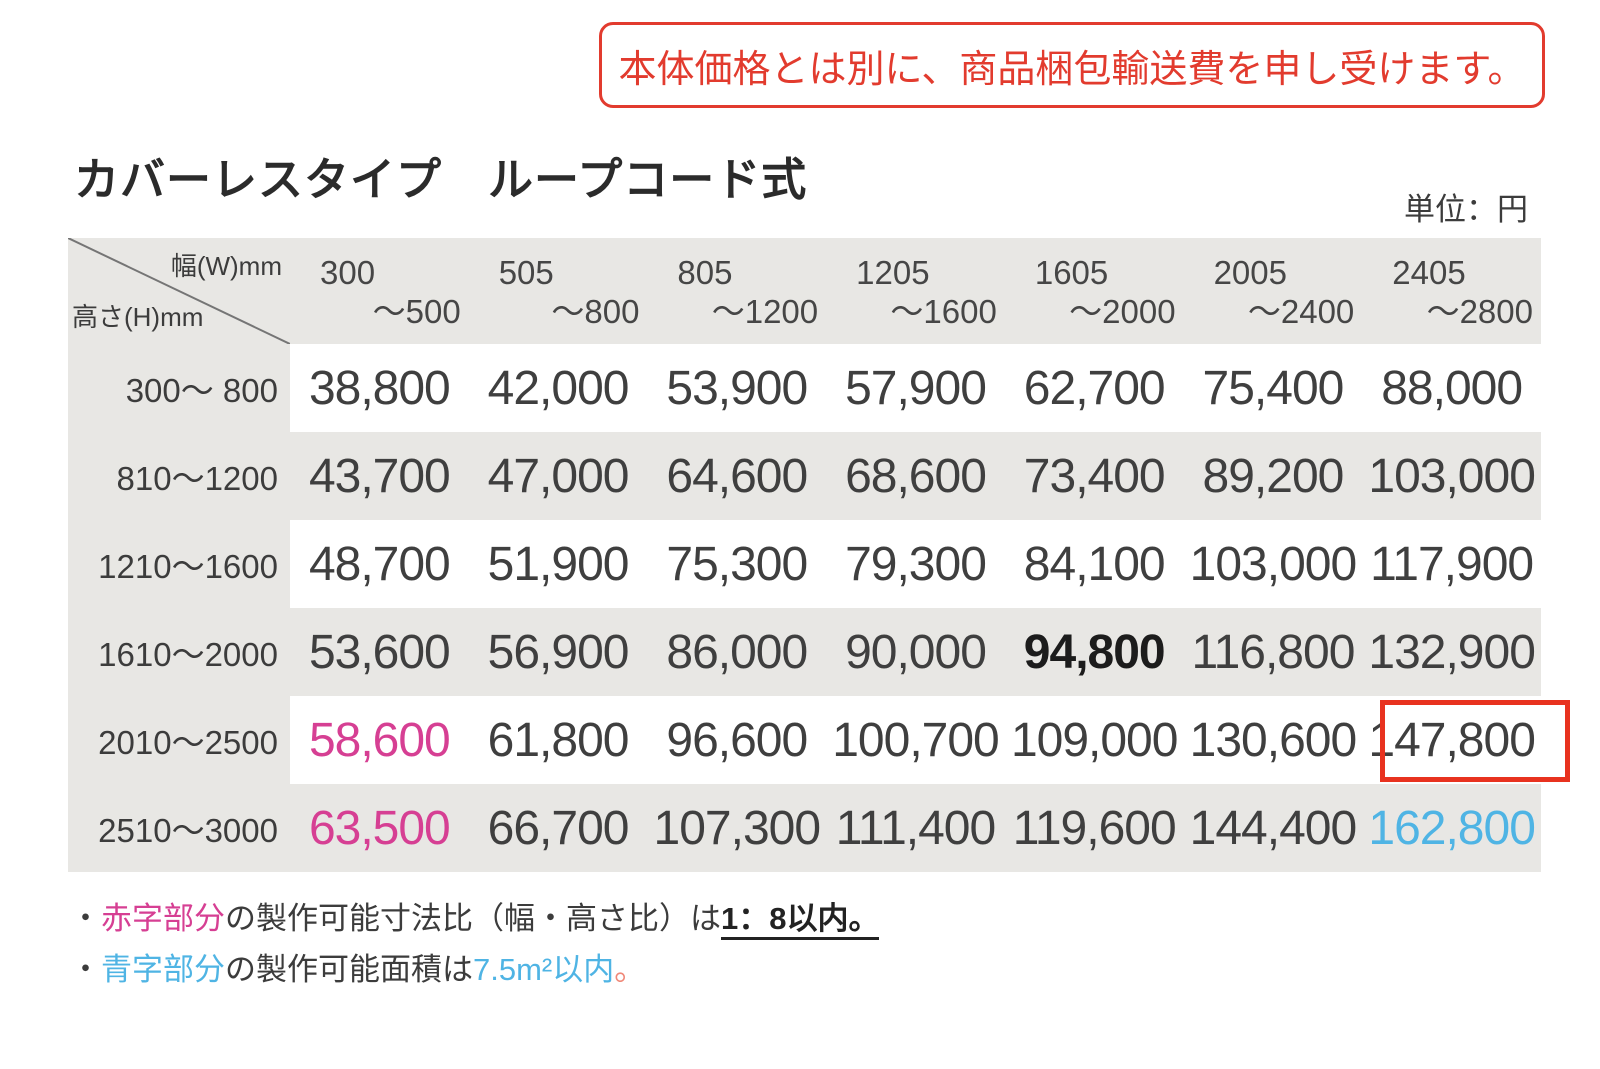 This screenshot has width=1600, height=1069. What do you see at coordinates (943, 311) in the screenshot?
I see `col-header-max: ～1600` at bounding box center [943, 311].